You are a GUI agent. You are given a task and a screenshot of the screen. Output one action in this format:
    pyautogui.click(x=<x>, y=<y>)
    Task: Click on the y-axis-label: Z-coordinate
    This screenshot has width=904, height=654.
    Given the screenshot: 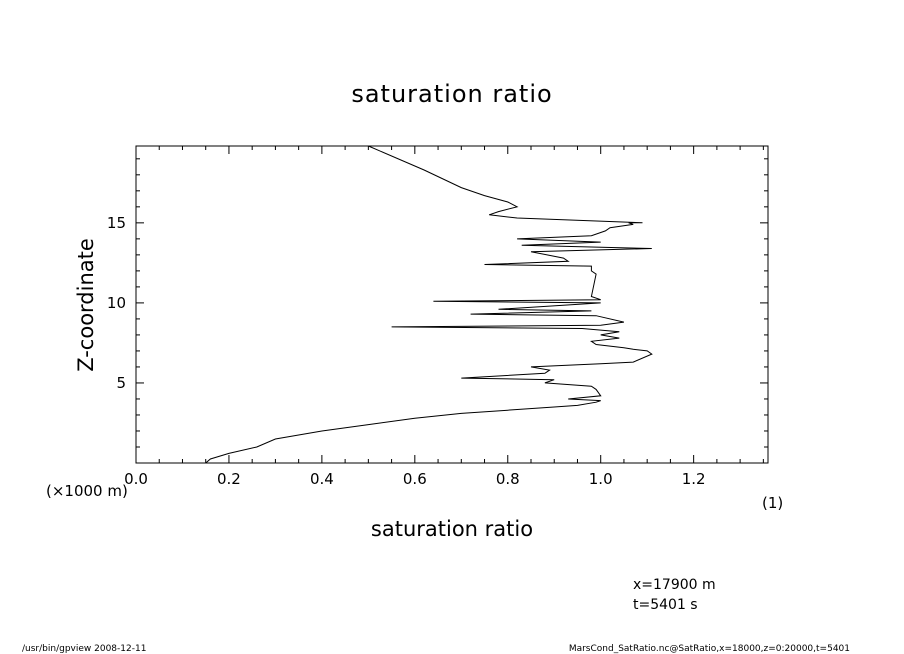 What is the action you would take?
    pyautogui.click(x=86, y=305)
    